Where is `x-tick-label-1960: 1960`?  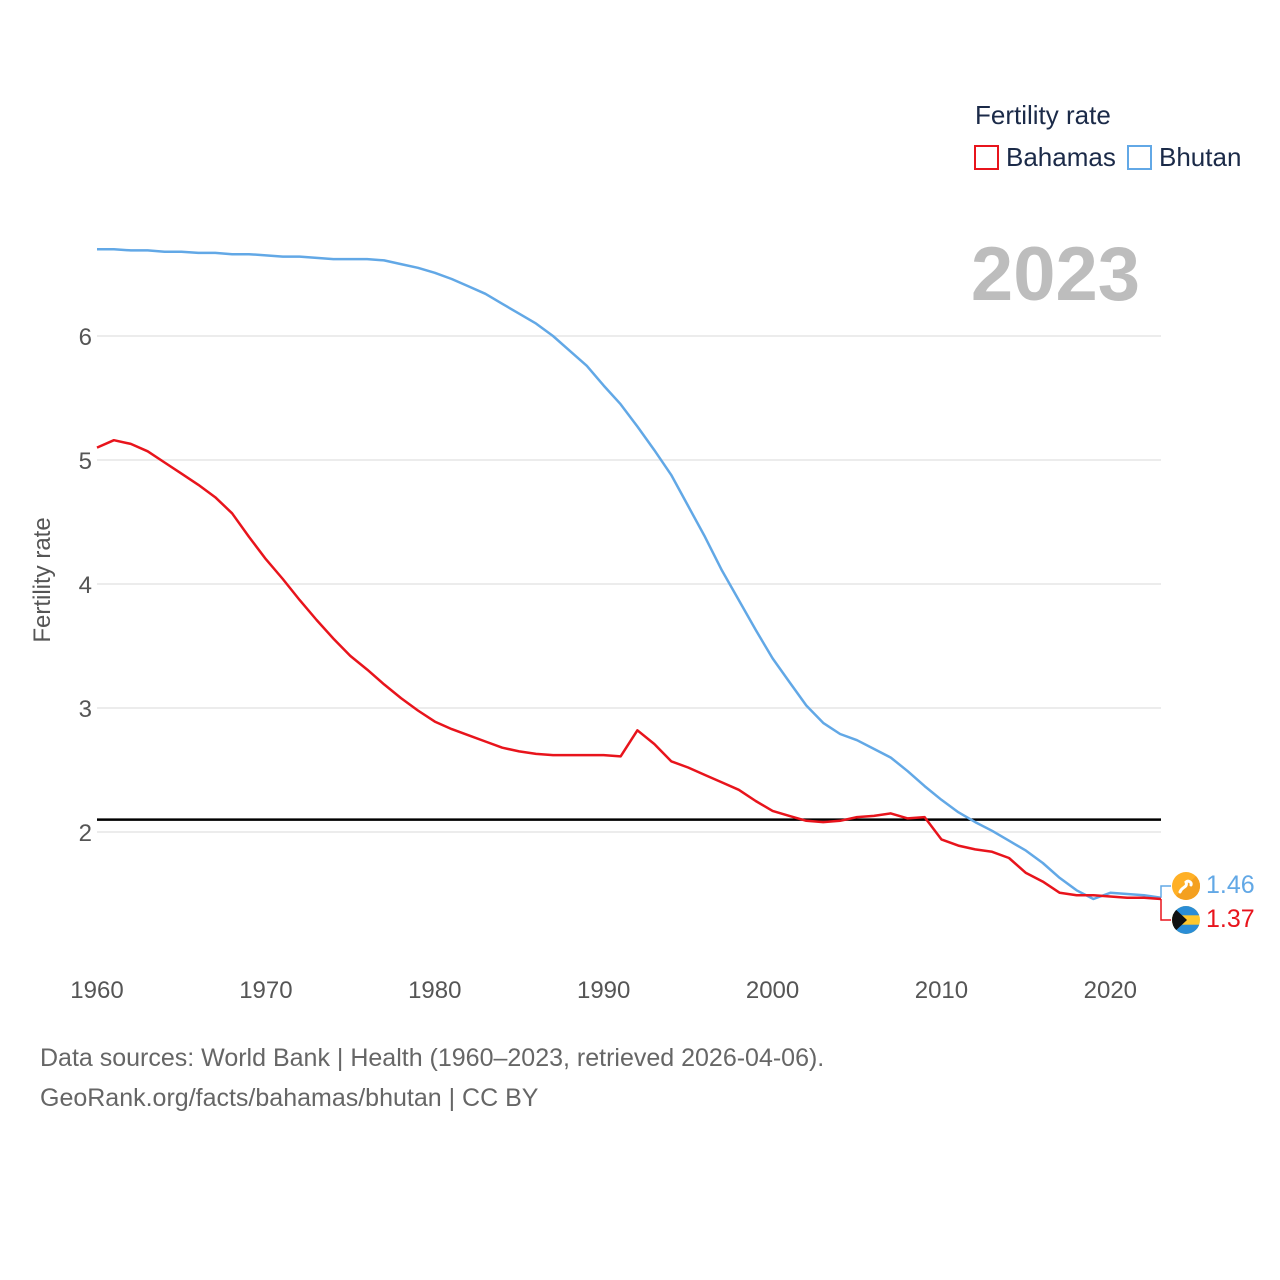
x-tick-label-1960: 1960 is located at coordinates (96, 990).